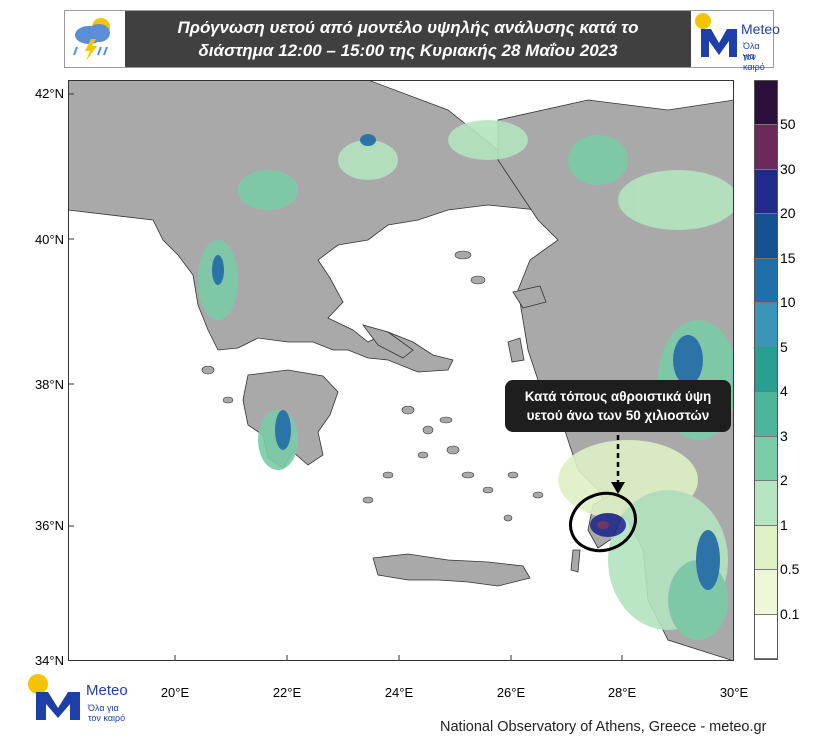 This screenshot has height=750, width=828. Describe the element at coordinates (788, 124) in the screenshot. I see `legend-label: 50` at that location.